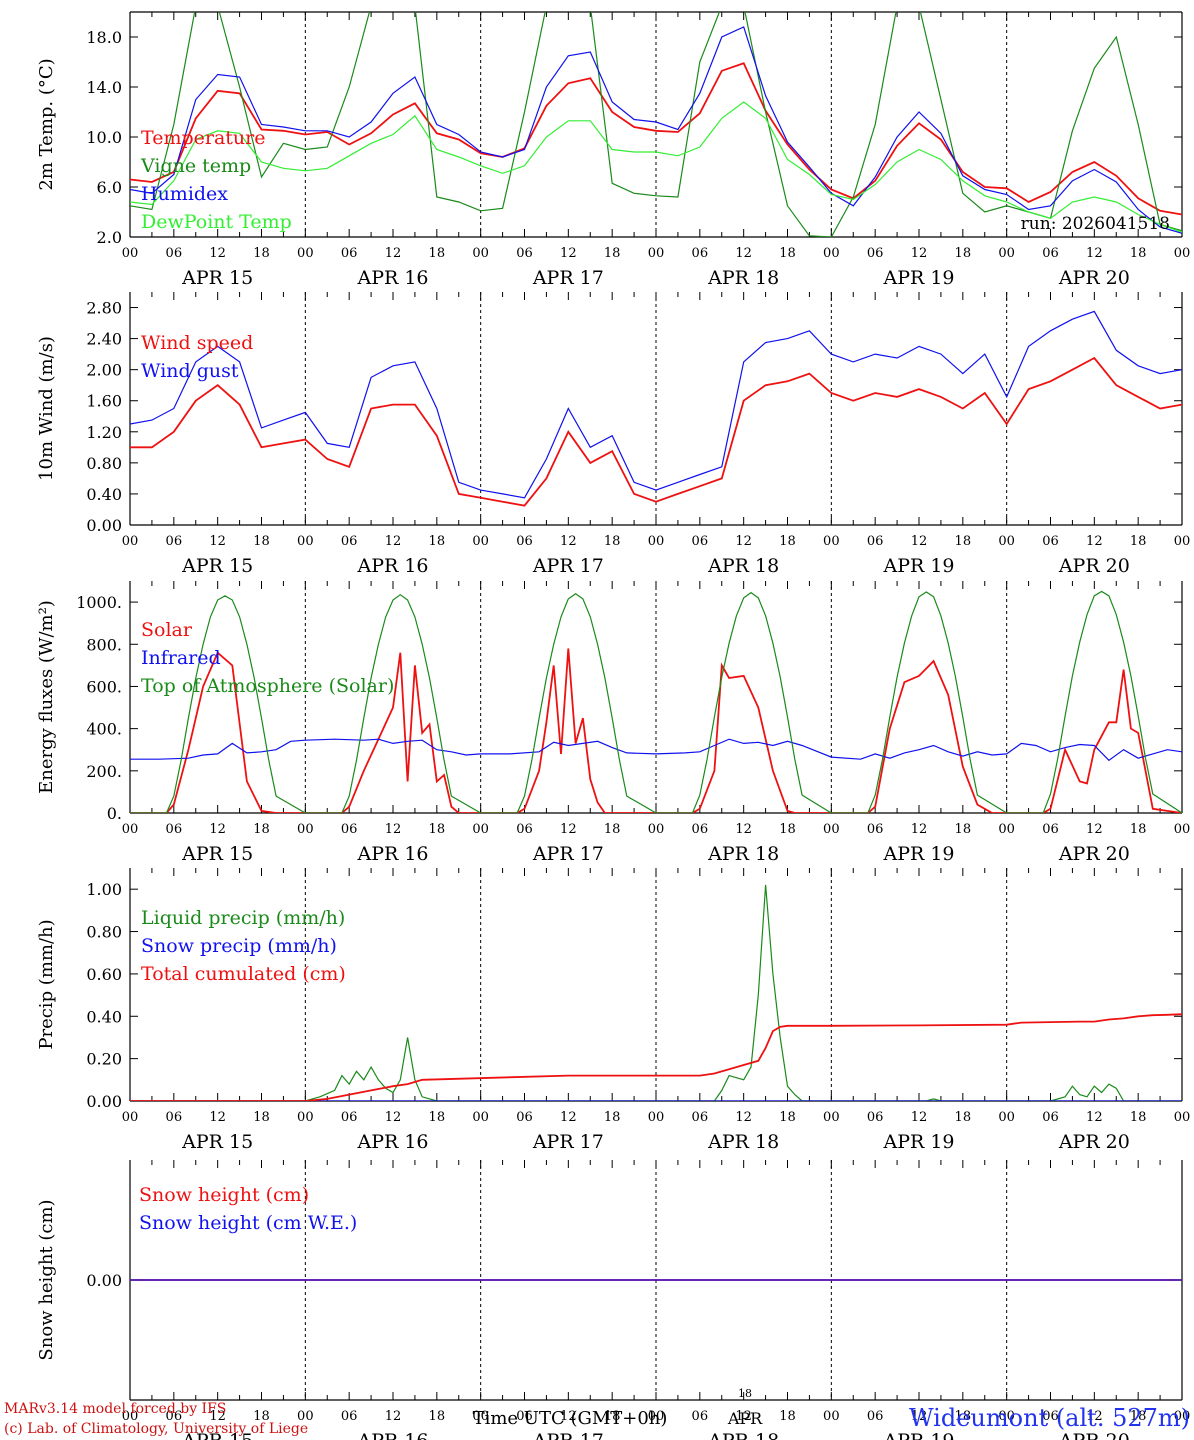 This screenshot has height=1440, width=1194. What do you see at coordinates (570, 1418) in the screenshot?
I see `time-axis-label: Time UTC (GMT+0h)` at bounding box center [570, 1418].